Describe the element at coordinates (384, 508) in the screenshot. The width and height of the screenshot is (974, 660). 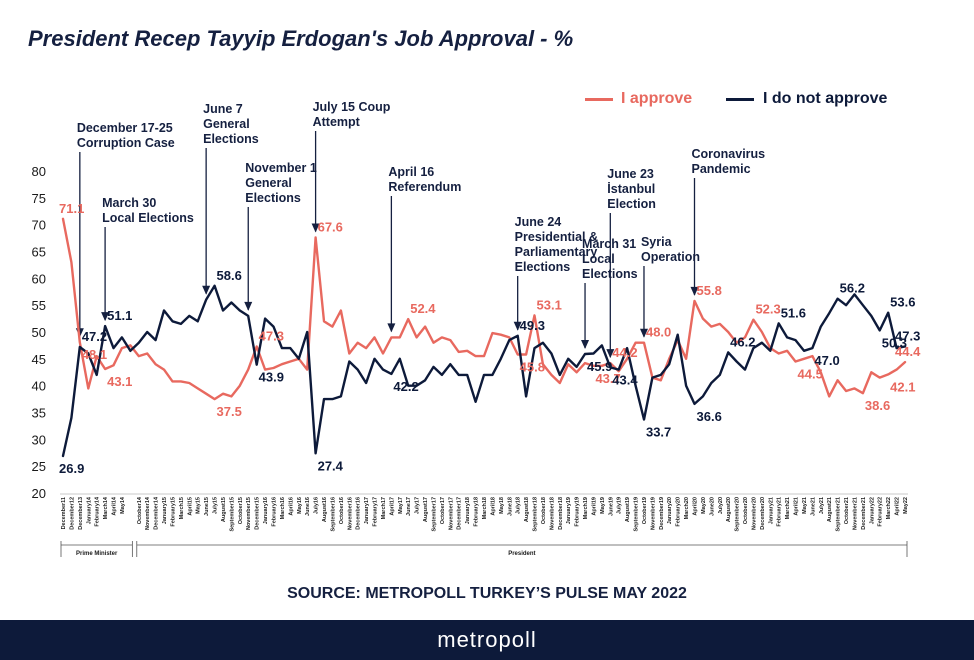
I see `x-tick-label: March17` at that location.